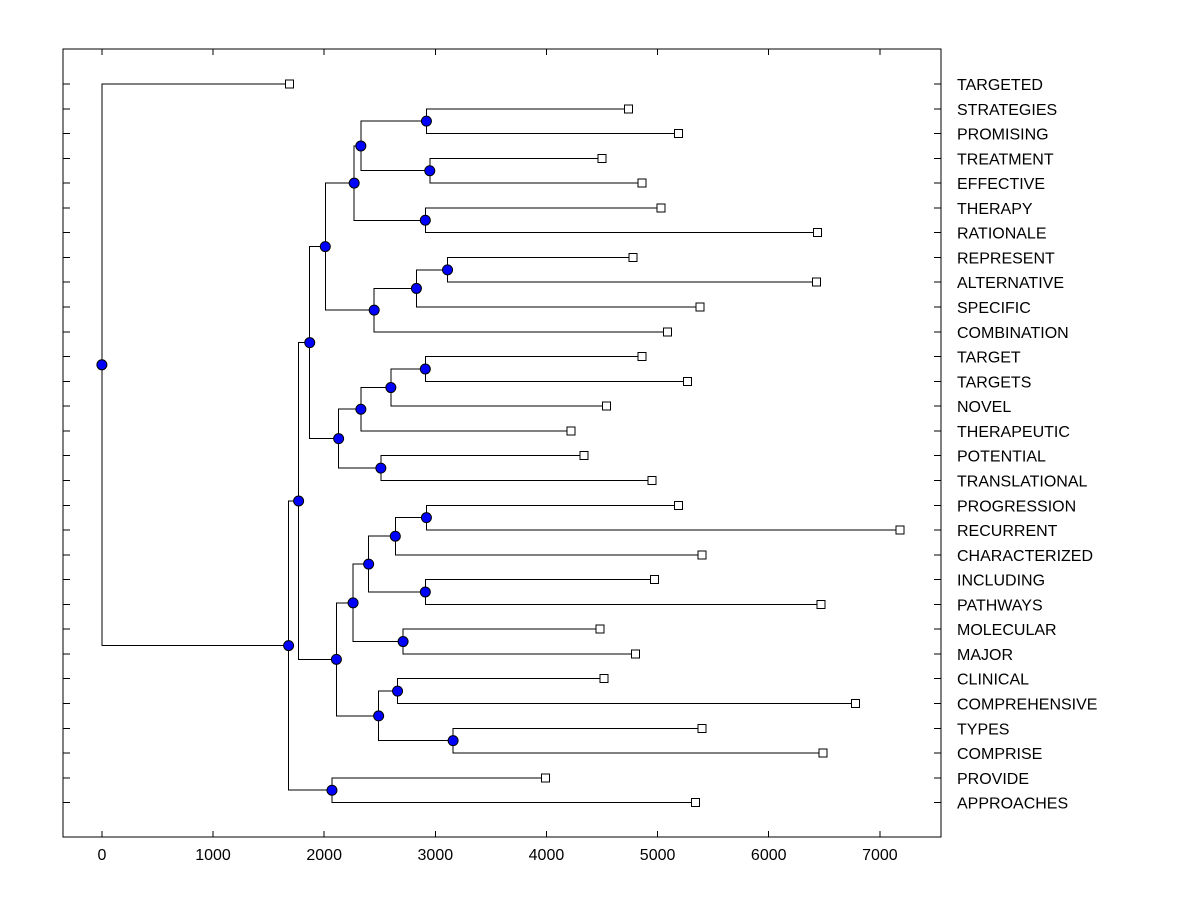 The image size is (1200, 900). I want to click on merge-node-n29, so click(102, 365).